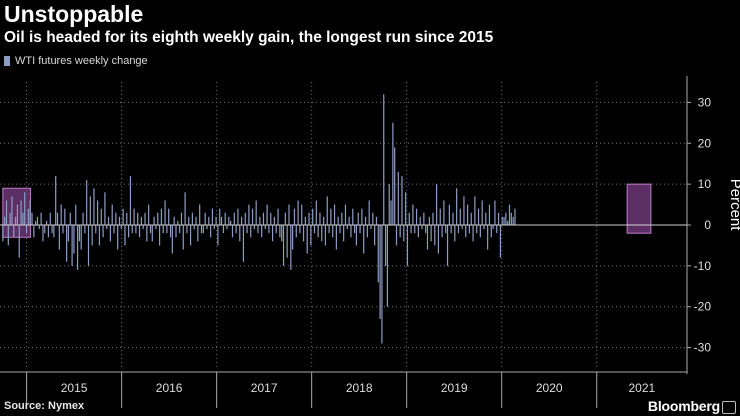 This screenshot has width=740, height=416. Describe the element at coordinates (683, 406) in the screenshot. I see `bloomberg-logo: Bloomberg` at that location.